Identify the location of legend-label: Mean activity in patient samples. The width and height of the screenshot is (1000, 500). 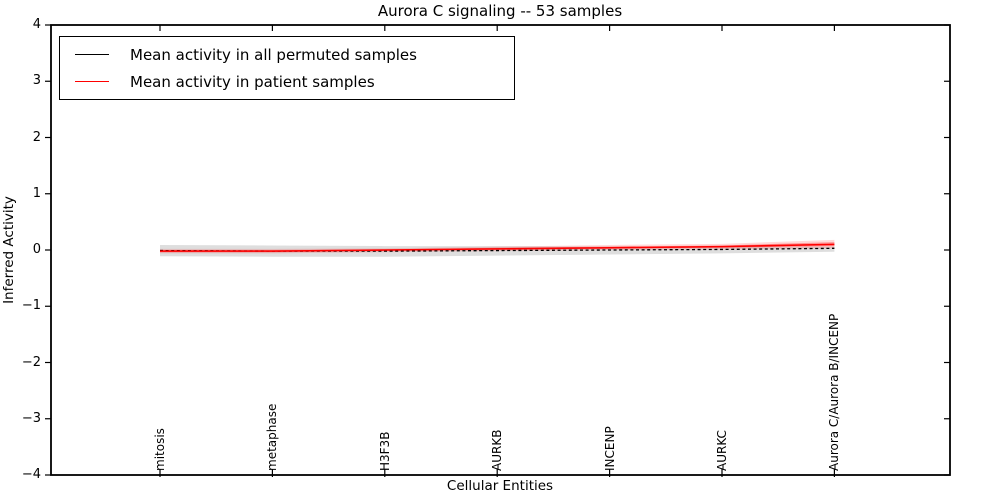
(252, 81).